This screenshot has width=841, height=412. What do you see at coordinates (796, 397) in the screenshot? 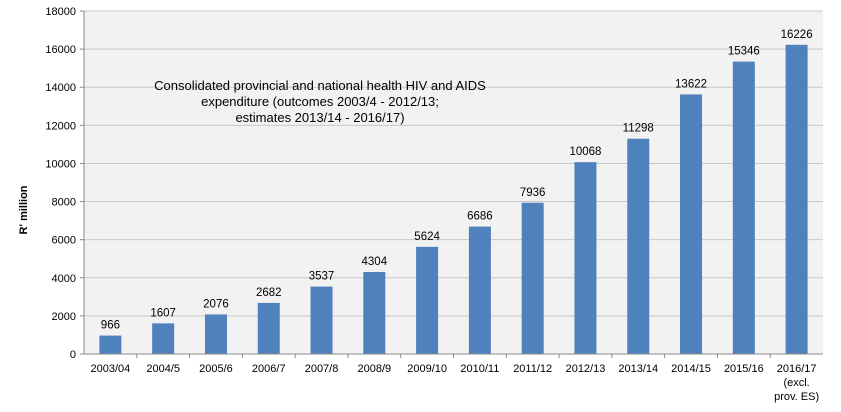
I see `x-tick-note: prov. ES)` at bounding box center [796, 397].